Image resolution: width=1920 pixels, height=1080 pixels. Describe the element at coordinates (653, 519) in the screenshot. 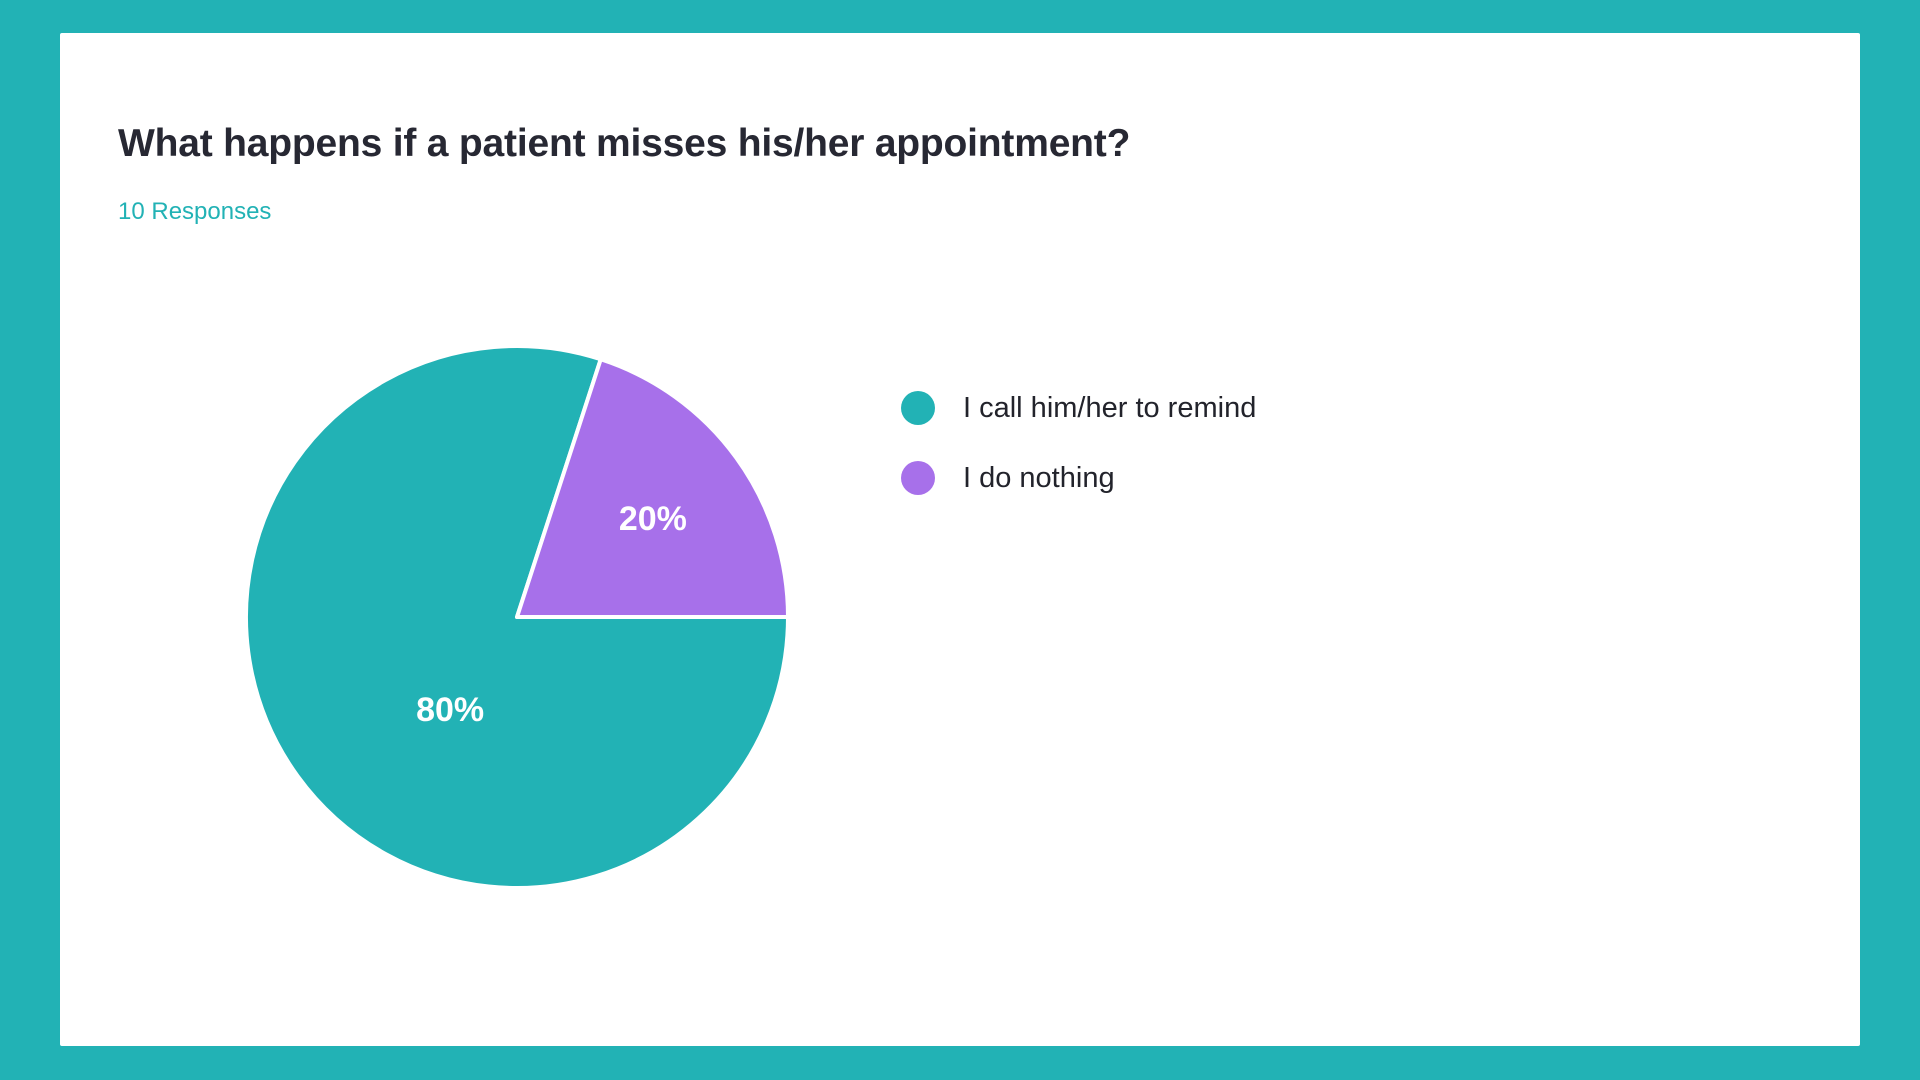

I see `pie-slice-label-2: 20%` at that location.